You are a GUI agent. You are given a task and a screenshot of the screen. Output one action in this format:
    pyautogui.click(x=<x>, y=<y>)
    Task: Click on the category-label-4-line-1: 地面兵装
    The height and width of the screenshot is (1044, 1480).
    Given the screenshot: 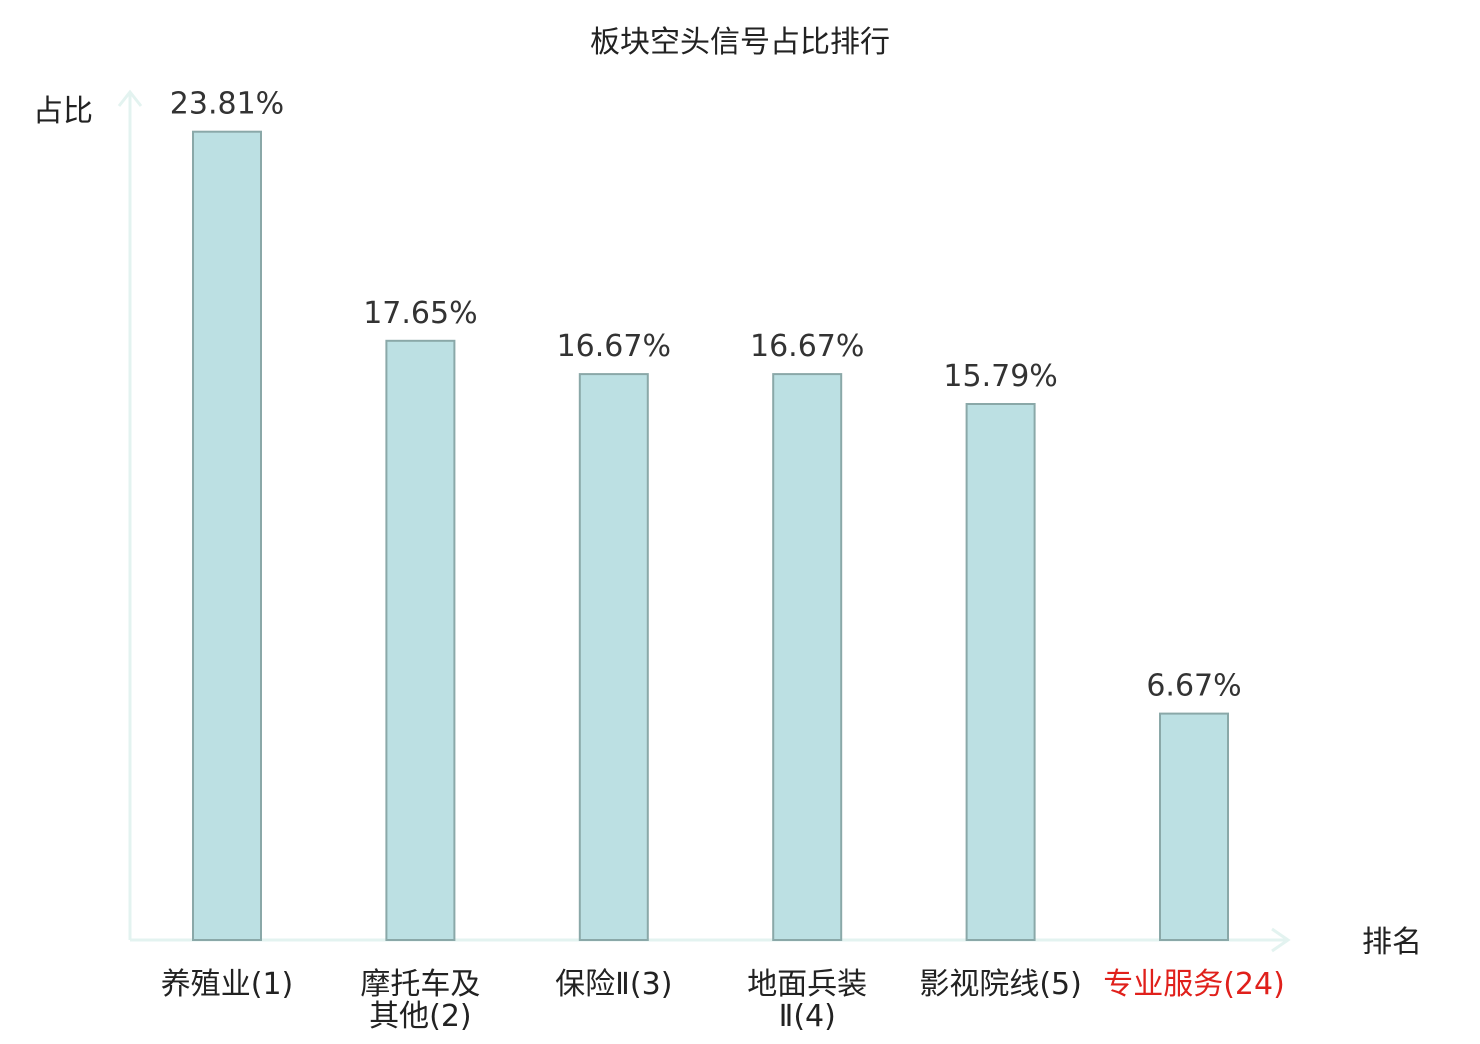 What is the action you would take?
    pyautogui.click(x=807, y=984)
    